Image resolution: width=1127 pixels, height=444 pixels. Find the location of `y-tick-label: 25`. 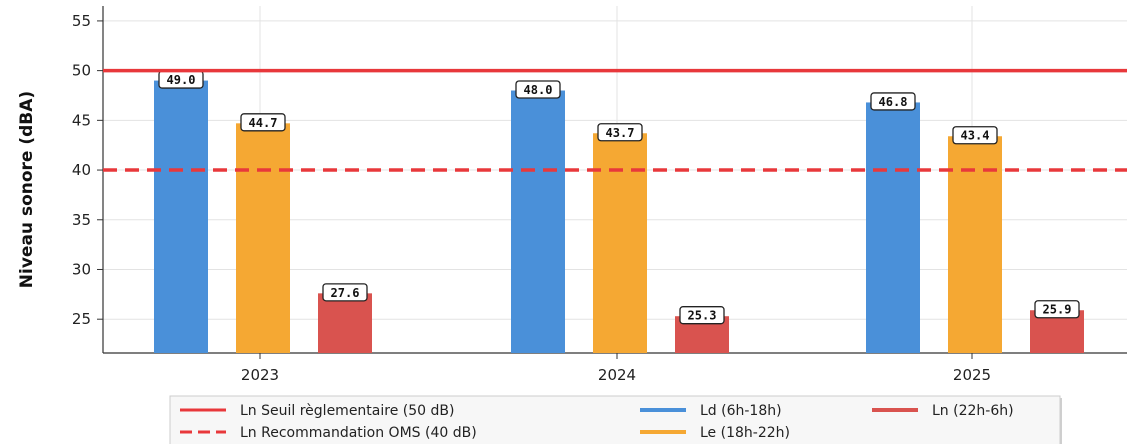

y-tick-label: 25 is located at coordinates (81, 319).